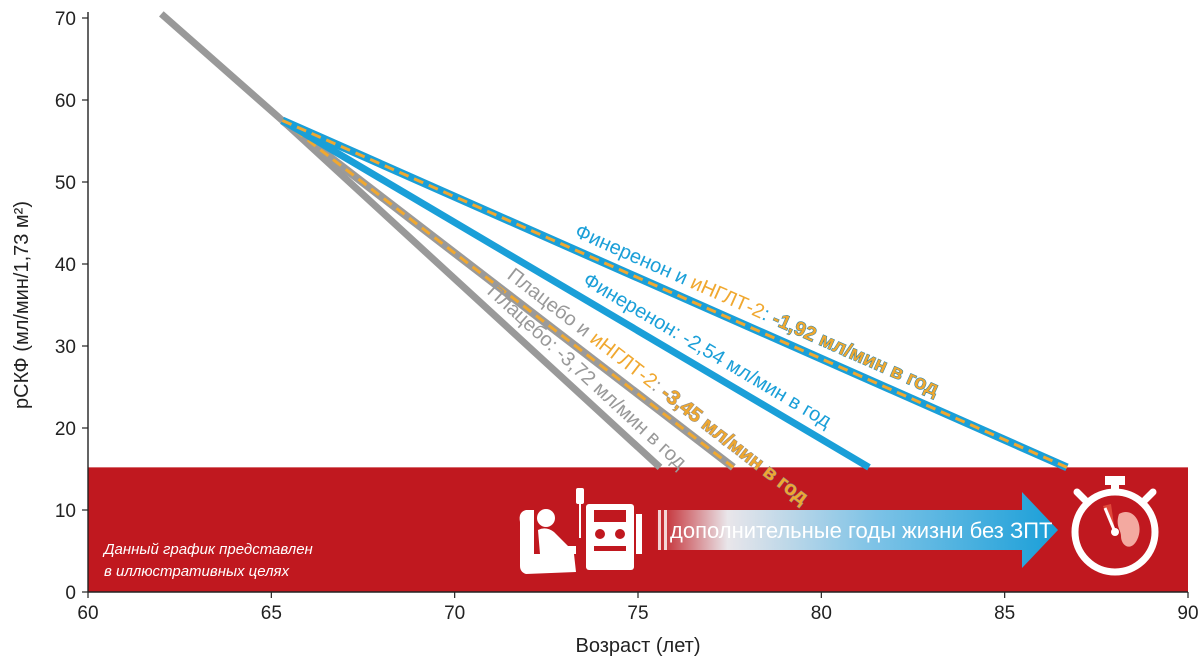 The height and width of the screenshot is (662, 1200). What do you see at coordinates (87, 613) in the screenshot?
I see `x-tick-label: 60` at bounding box center [87, 613].